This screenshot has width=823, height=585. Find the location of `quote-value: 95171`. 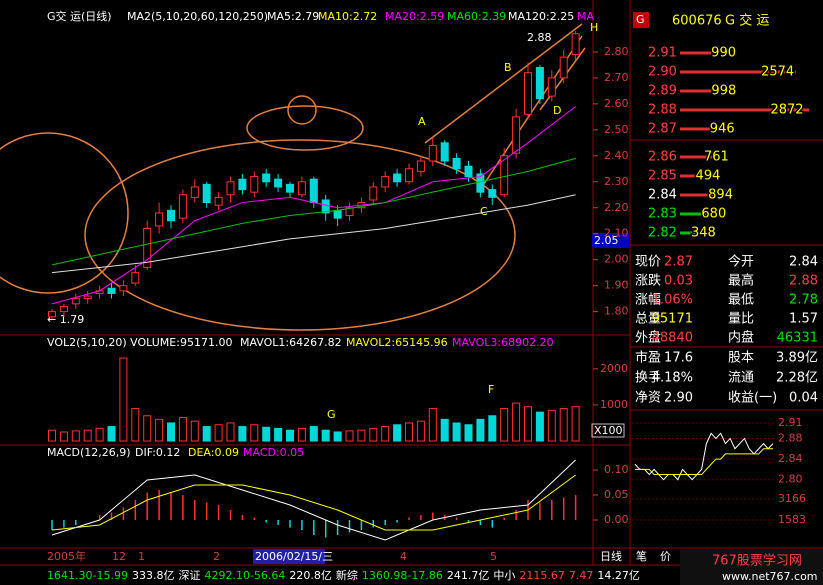

quote-value: 95171 is located at coordinates (672, 319).